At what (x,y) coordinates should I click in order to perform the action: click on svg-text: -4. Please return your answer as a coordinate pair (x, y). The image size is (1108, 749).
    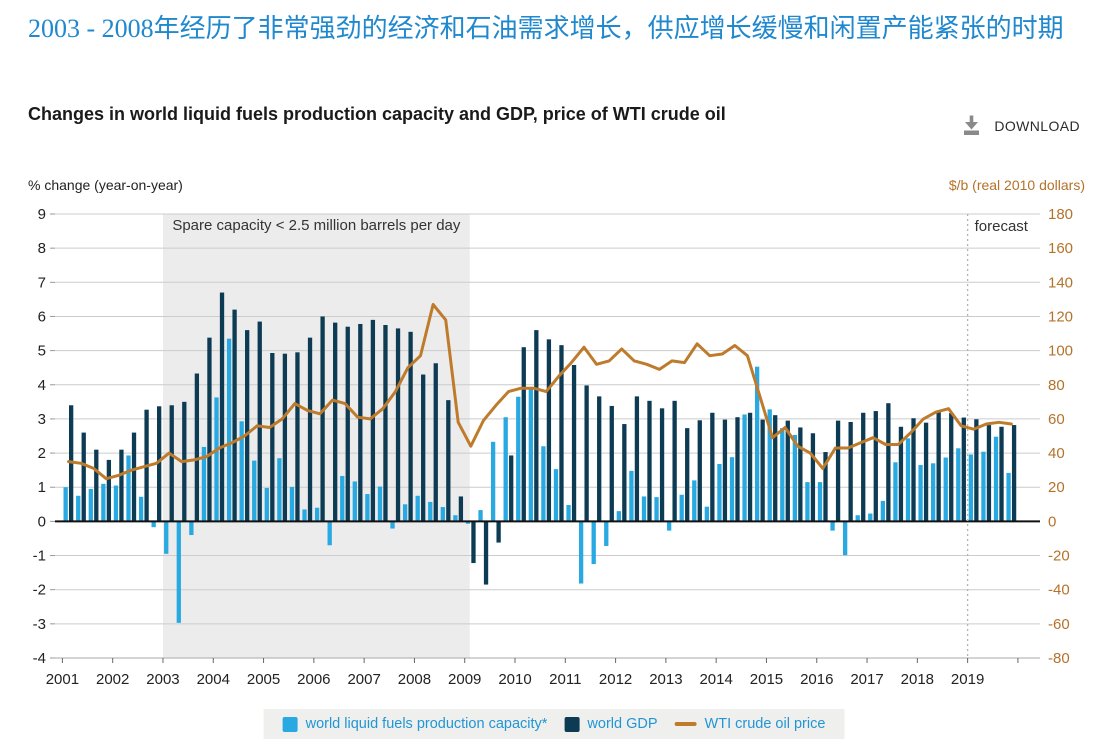
    Looking at the image, I should click on (39, 658).